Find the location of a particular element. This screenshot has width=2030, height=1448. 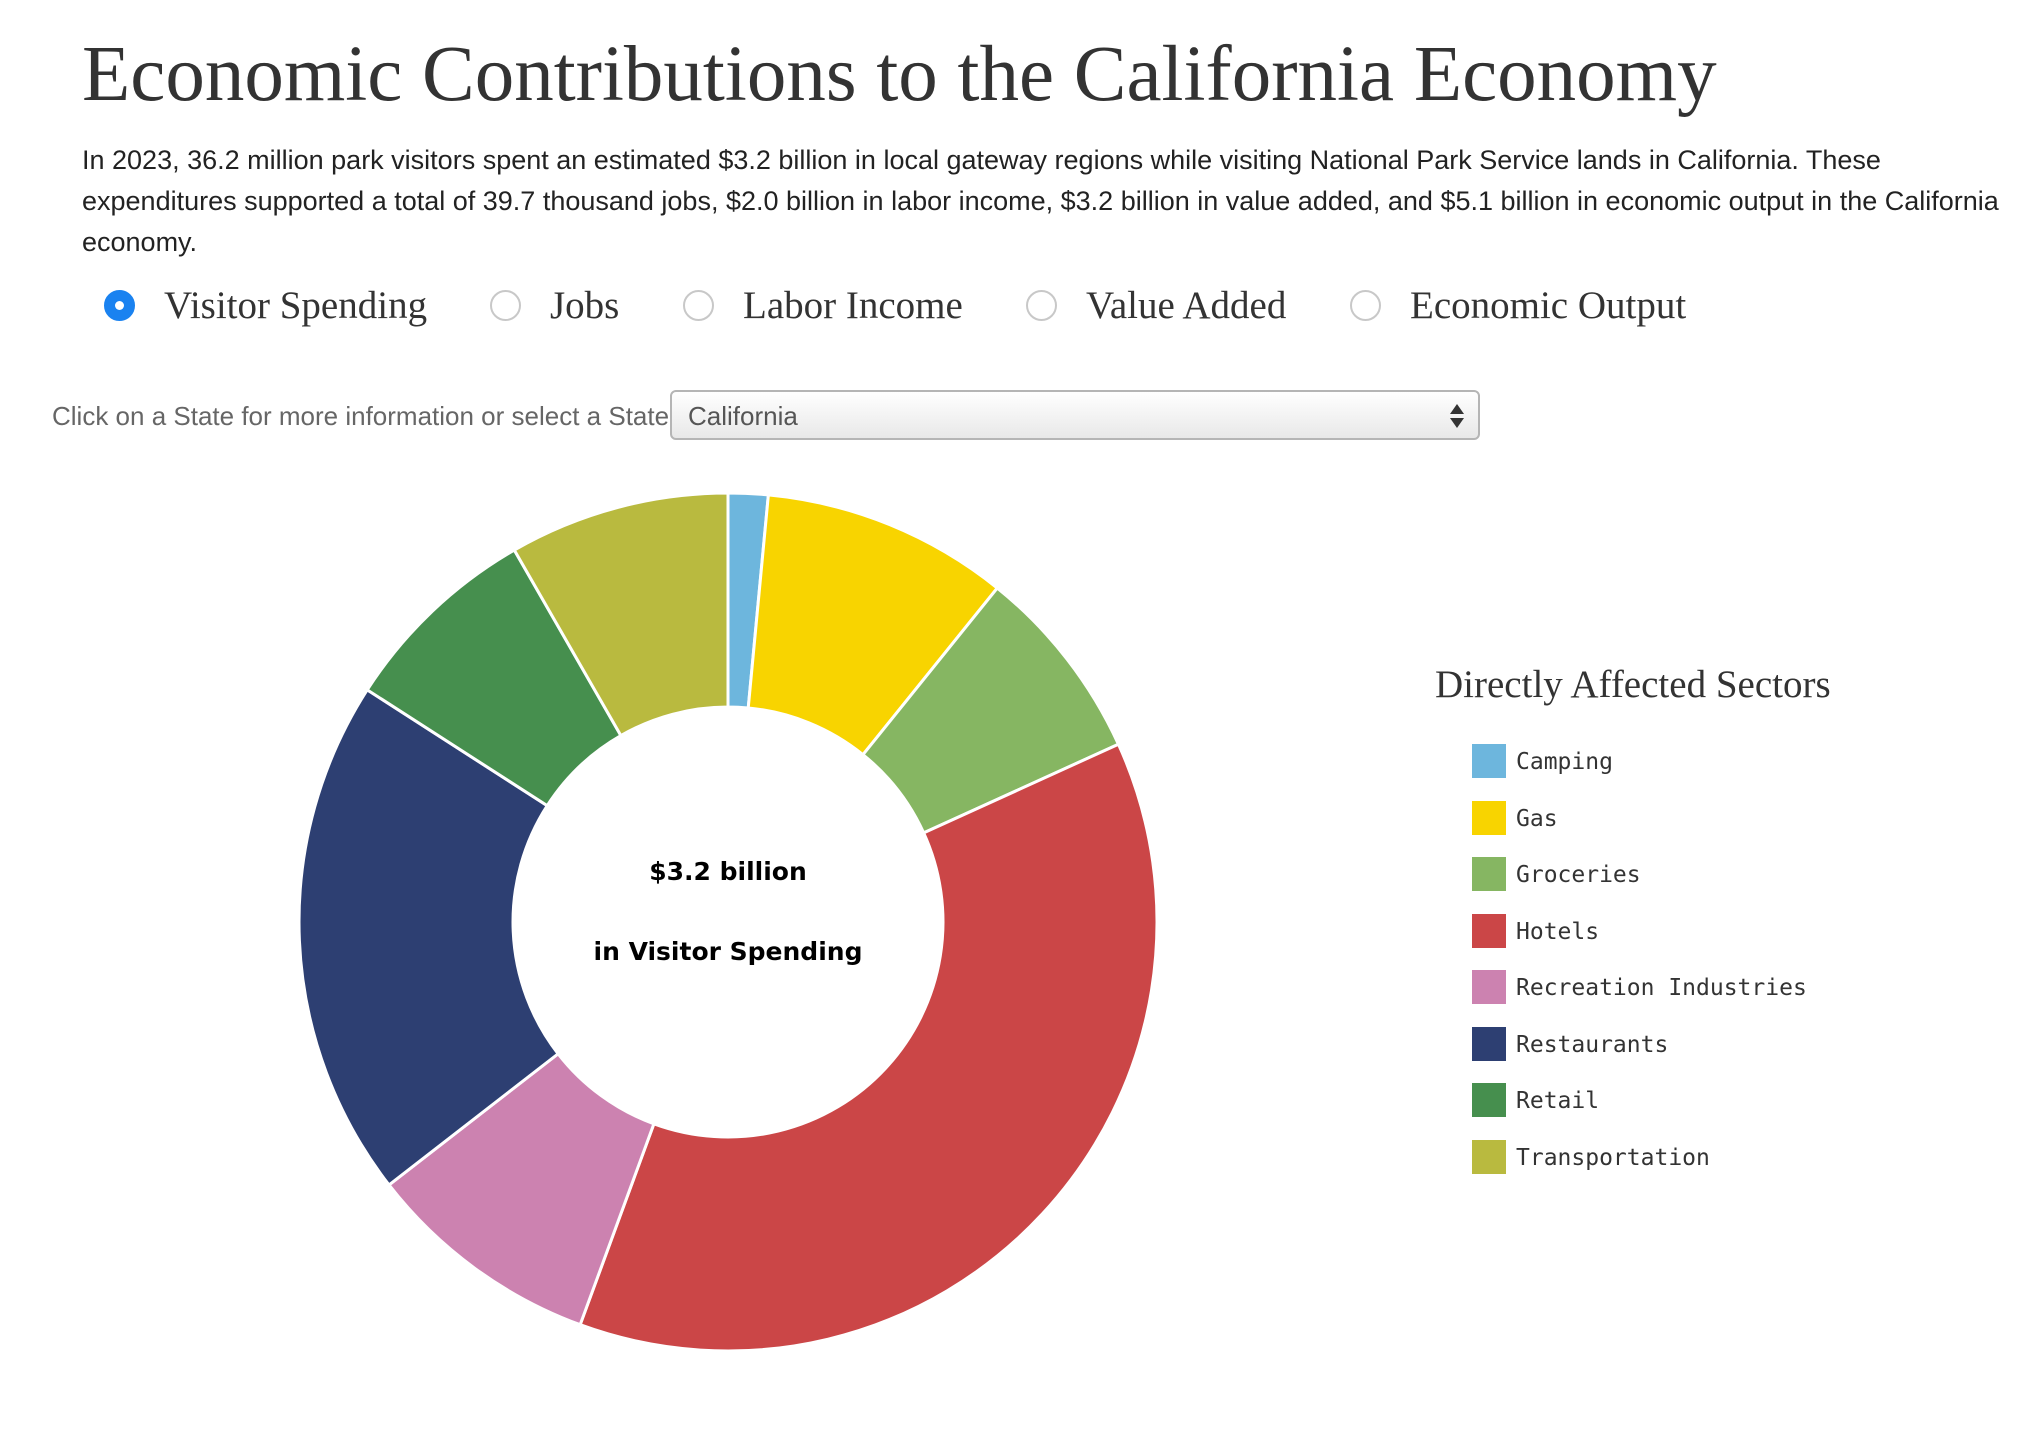

legend-label: Retail is located at coordinates (1558, 1101).